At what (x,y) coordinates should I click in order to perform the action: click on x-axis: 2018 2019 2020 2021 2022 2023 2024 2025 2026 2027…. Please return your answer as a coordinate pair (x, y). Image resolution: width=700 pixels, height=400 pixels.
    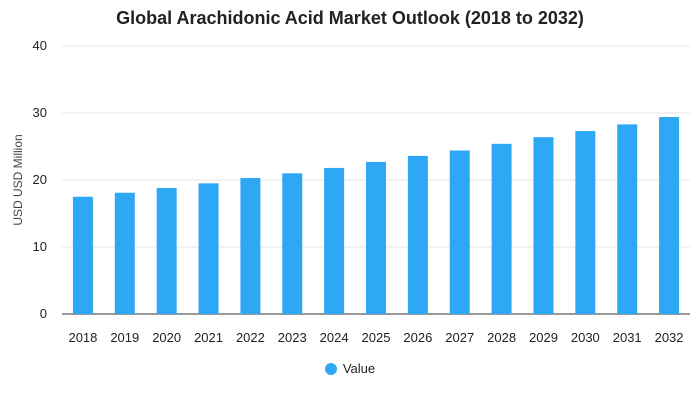
    Looking at the image, I should click on (375, 337).